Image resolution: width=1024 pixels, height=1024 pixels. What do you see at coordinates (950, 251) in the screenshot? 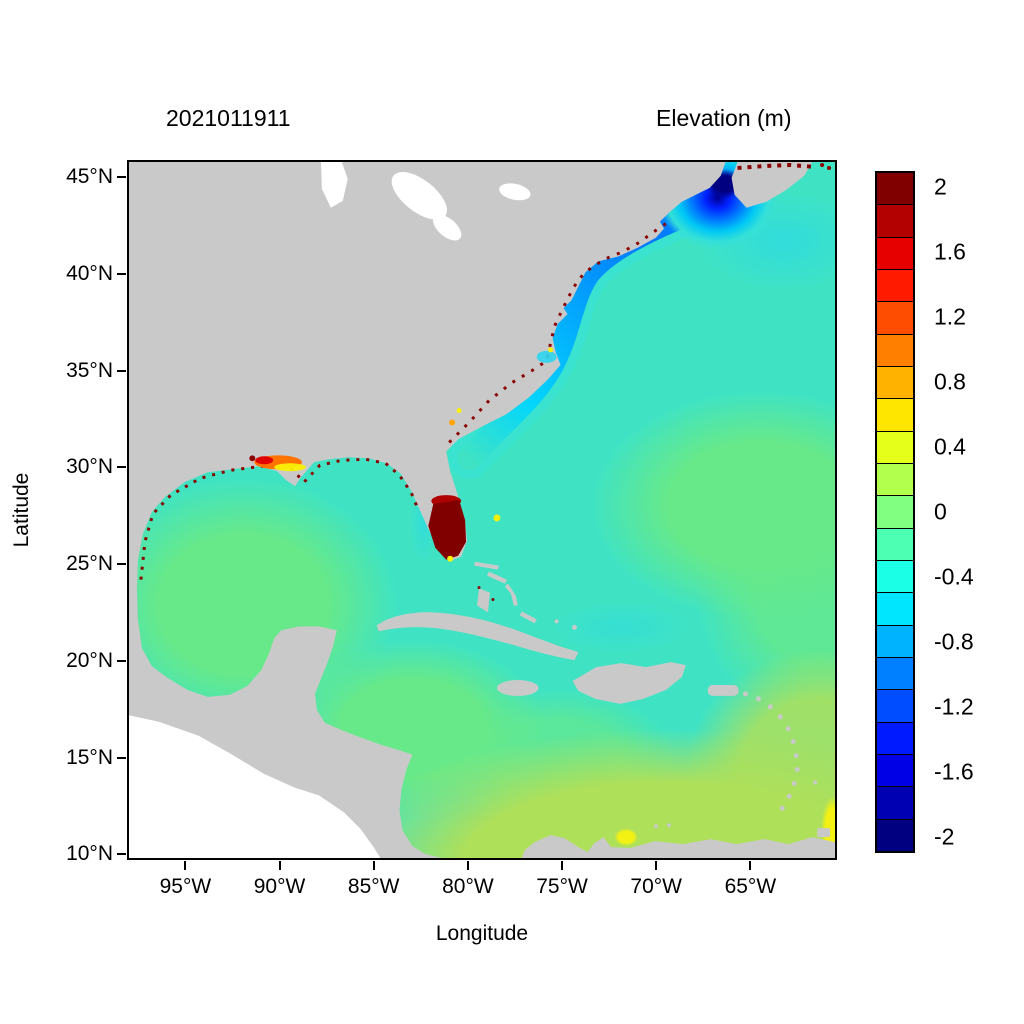
I see `colorbar-label-1: 1.6` at bounding box center [950, 251].